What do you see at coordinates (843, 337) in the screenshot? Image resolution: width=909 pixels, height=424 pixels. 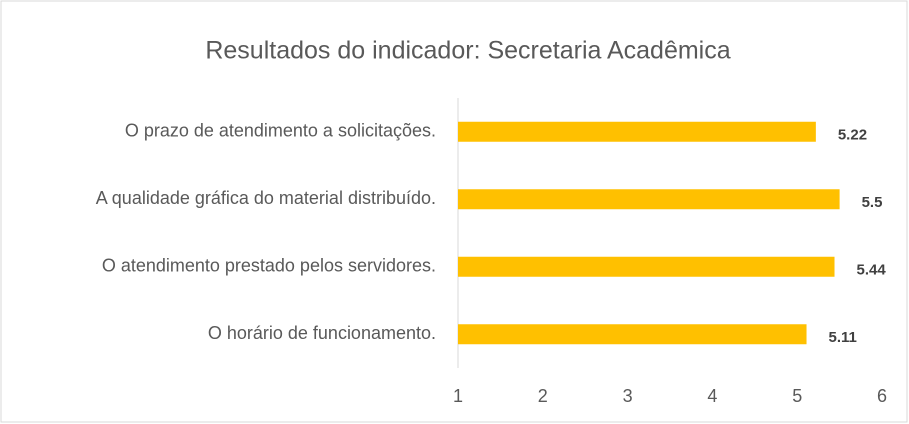 I see `data-label: 5.11` at bounding box center [843, 337].